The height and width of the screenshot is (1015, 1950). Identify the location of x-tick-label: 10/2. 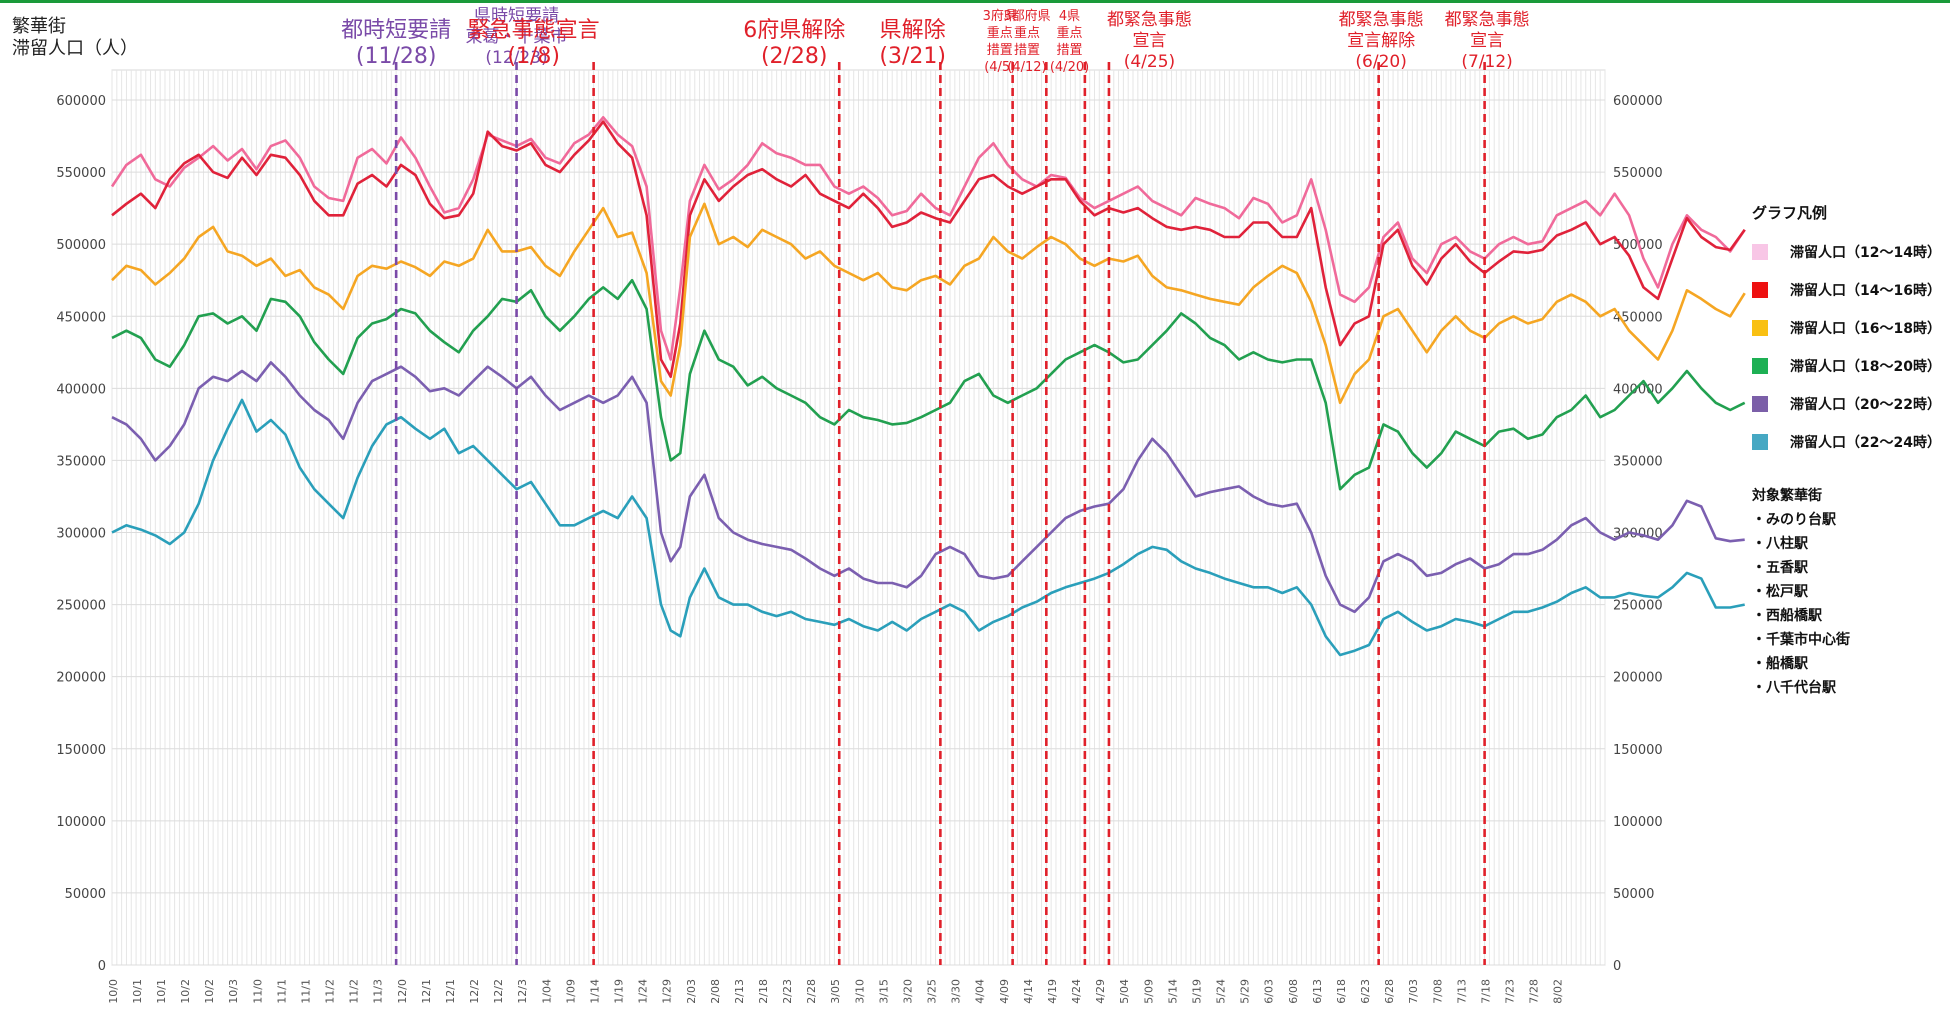
(209, 991).